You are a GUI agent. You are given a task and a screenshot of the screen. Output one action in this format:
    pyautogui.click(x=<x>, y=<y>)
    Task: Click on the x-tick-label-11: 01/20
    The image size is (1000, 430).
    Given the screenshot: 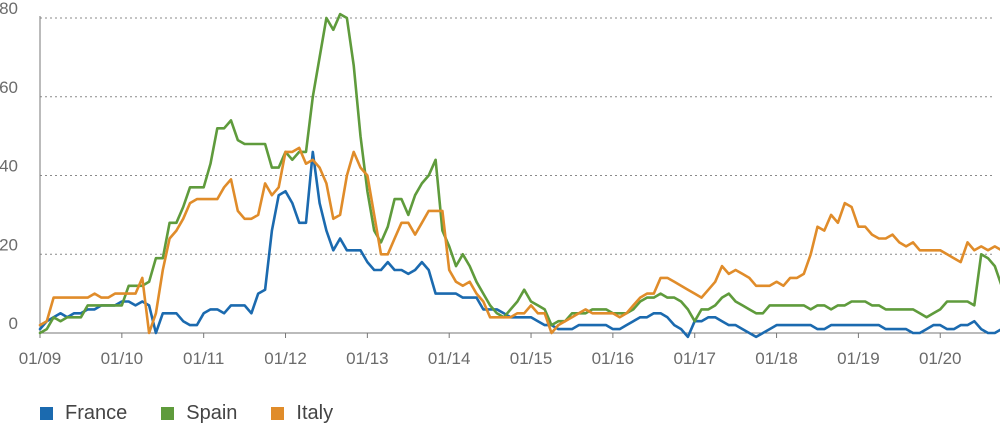 What is the action you would take?
    pyautogui.click(x=940, y=358)
    